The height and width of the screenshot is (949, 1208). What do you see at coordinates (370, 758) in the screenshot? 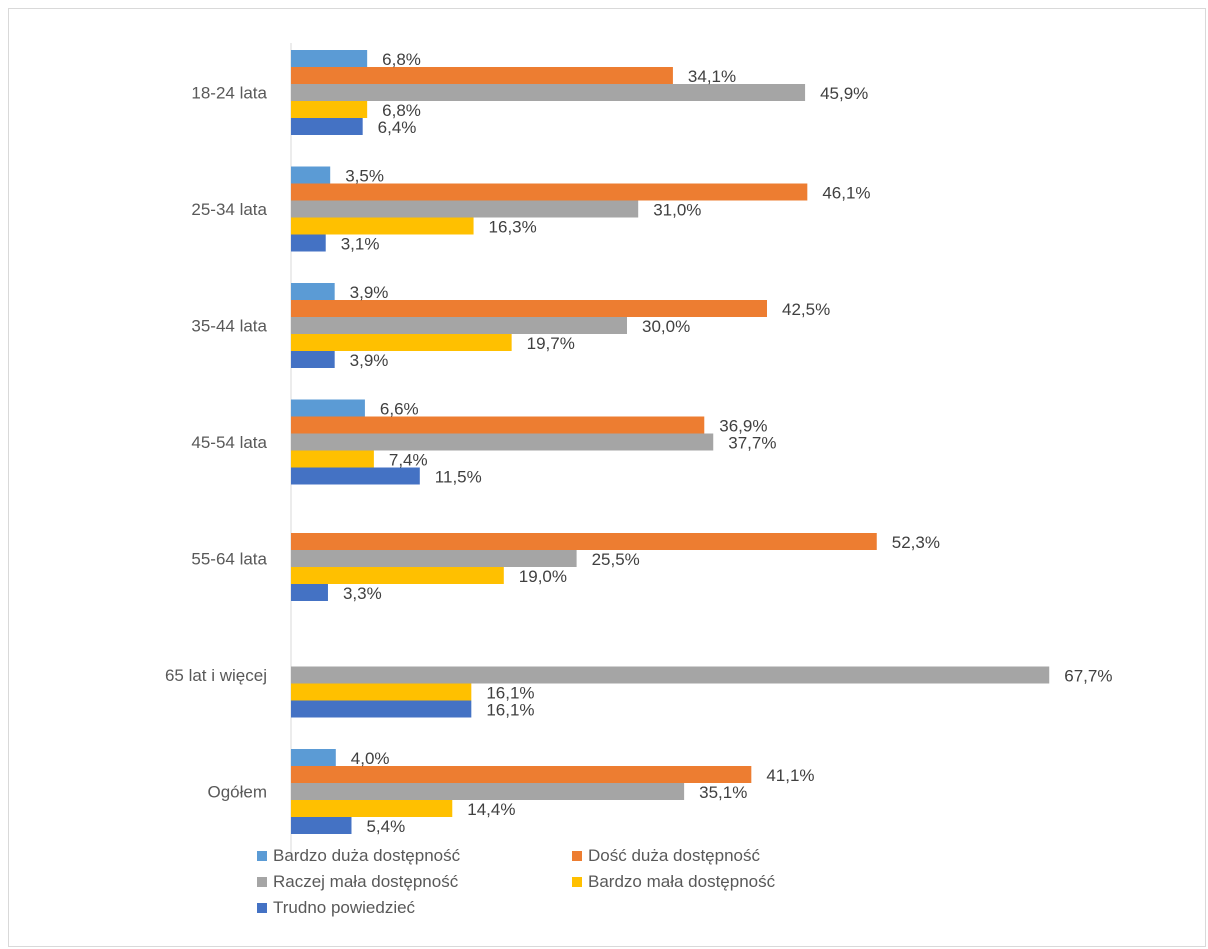
I see `data-label: 4,0%` at bounding box center [370, 758].